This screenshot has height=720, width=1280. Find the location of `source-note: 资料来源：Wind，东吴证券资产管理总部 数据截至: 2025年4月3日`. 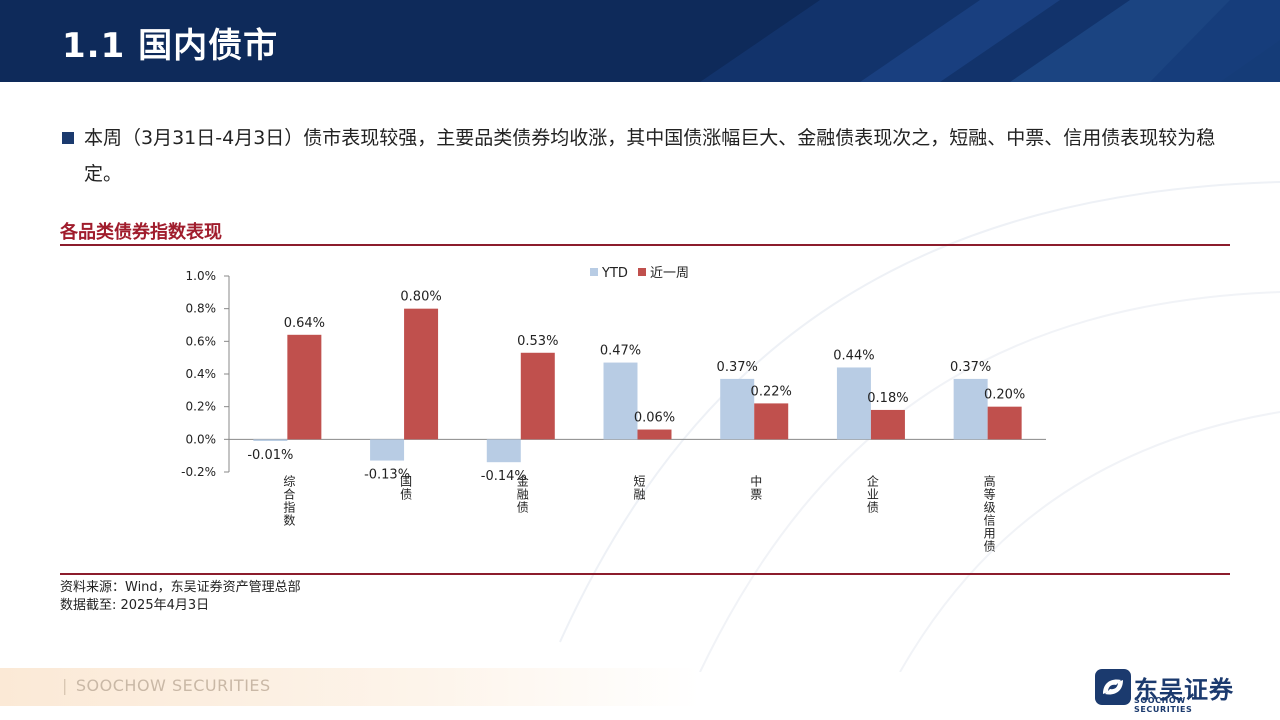

source-note: 资料来源：Wind，东吴证券资产管理总部 数据截至: 2025年4月3日 is located at coordinates (180, 597).